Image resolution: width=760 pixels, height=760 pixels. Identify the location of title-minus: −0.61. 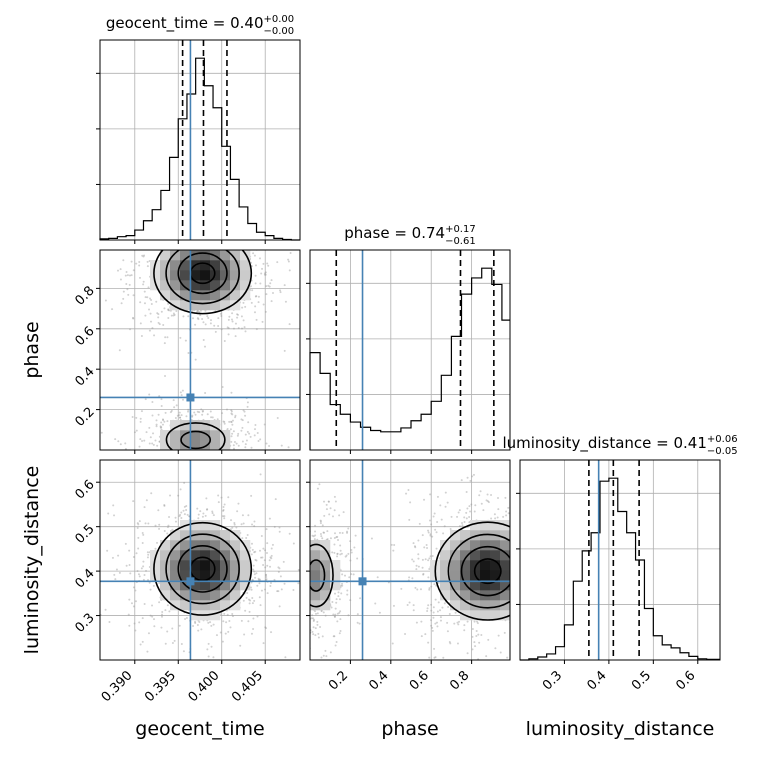
(460, 241).